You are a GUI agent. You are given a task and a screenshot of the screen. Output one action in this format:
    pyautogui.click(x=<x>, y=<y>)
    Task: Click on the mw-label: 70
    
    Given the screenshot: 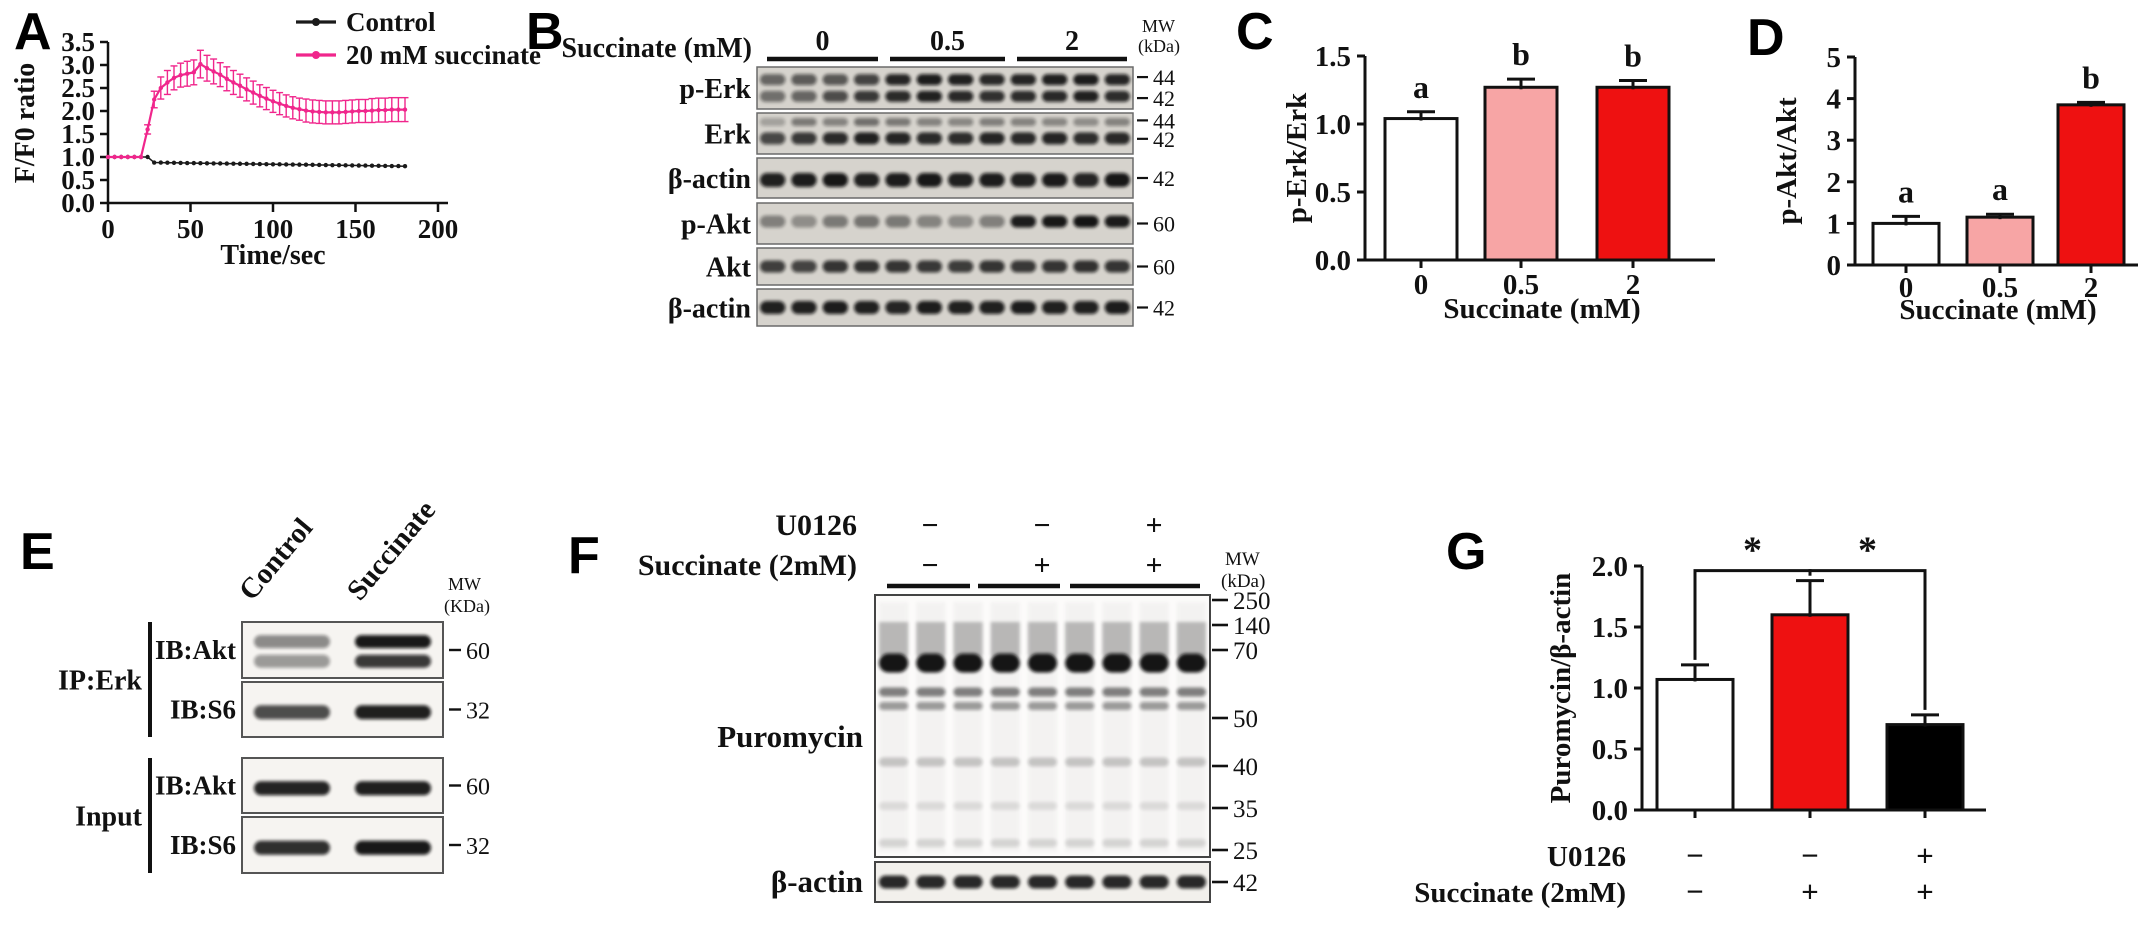 What is the action you would take?
    pyautogui.click(x=1245, y=651)
    